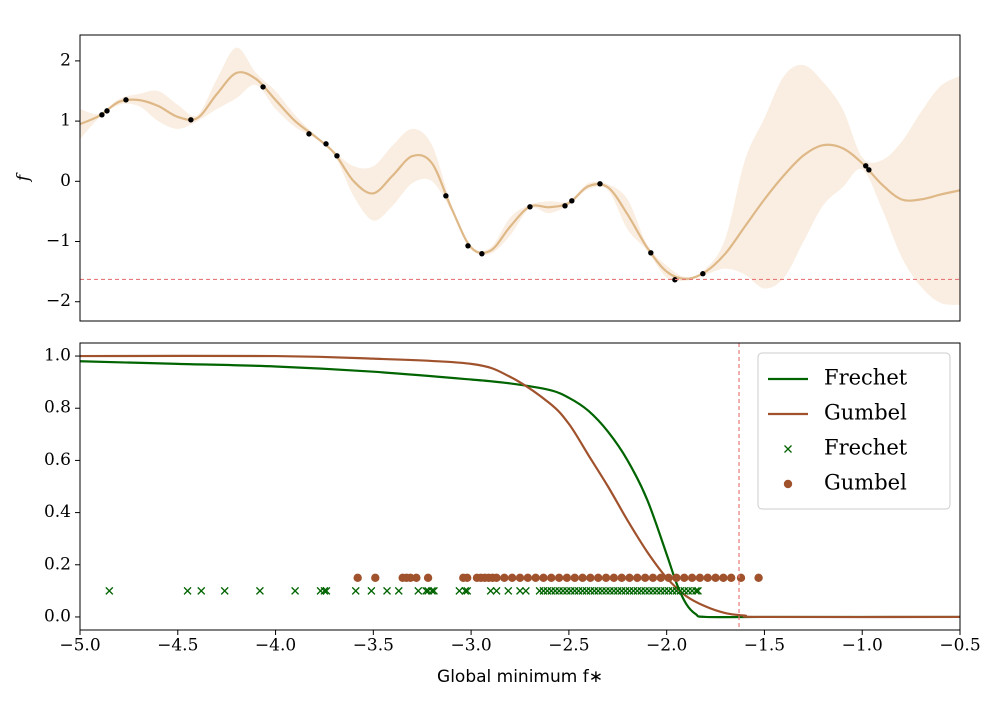 This screenshot has width=1000, height=705. Describe the element at coordinates (177, 646) in the screenshot. I see `x-tick-label: −4.5` at that location.